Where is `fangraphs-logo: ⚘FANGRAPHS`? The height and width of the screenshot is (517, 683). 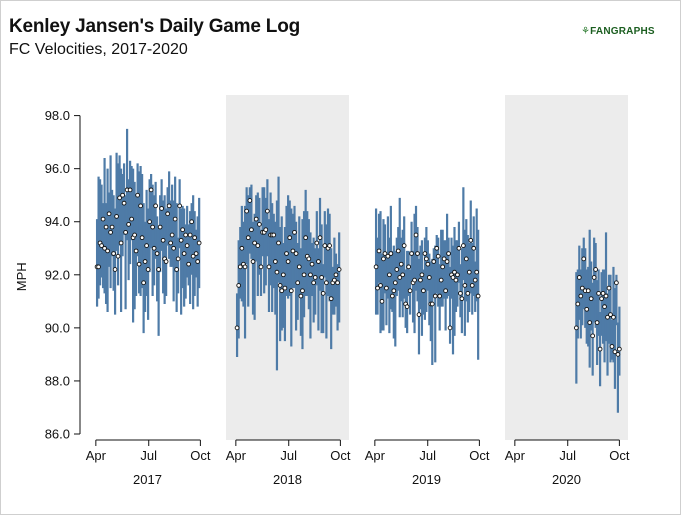 fangraphs-logo: ⚘FANGRAPHS is located at coordinates (618, 31).